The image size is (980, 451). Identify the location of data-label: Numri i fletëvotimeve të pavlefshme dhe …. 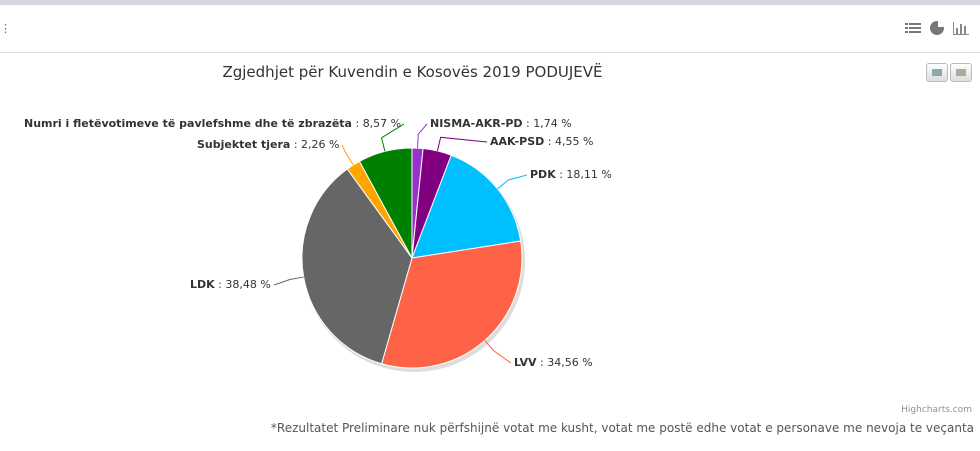
(213, 123).